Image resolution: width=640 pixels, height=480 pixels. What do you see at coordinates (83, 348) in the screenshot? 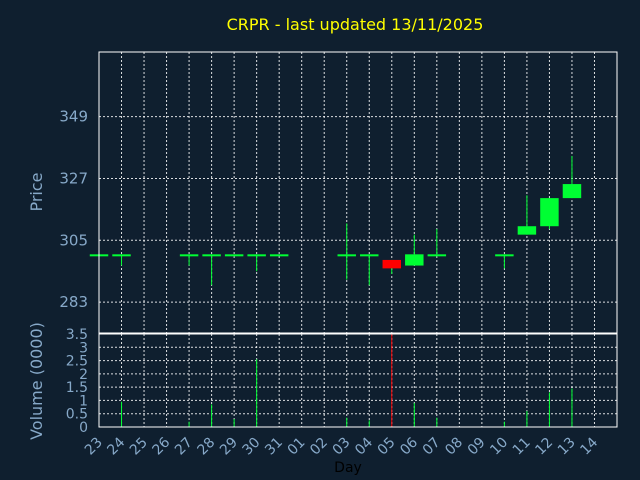
I see `volume-tick-label: 3` at bounding box center [83, 348].